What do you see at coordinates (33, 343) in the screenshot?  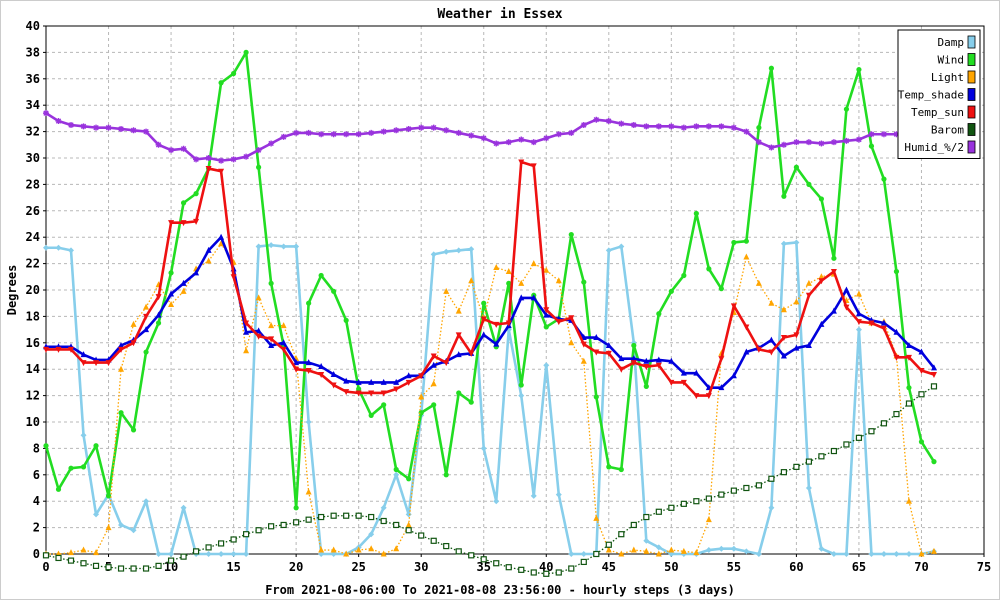 I see `y-tick-label: 16` at bounding box center [33, 343].